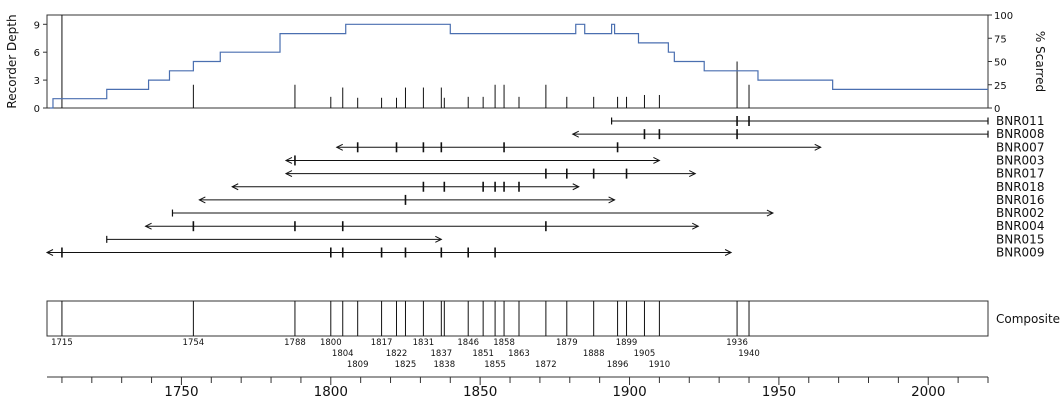 The height and width of the screenshot is (400, 1061). What do you see at coordinates (343, 354) in the screenshot?
I see `composite-year-label: 1804` at bounding box center [343, 354].